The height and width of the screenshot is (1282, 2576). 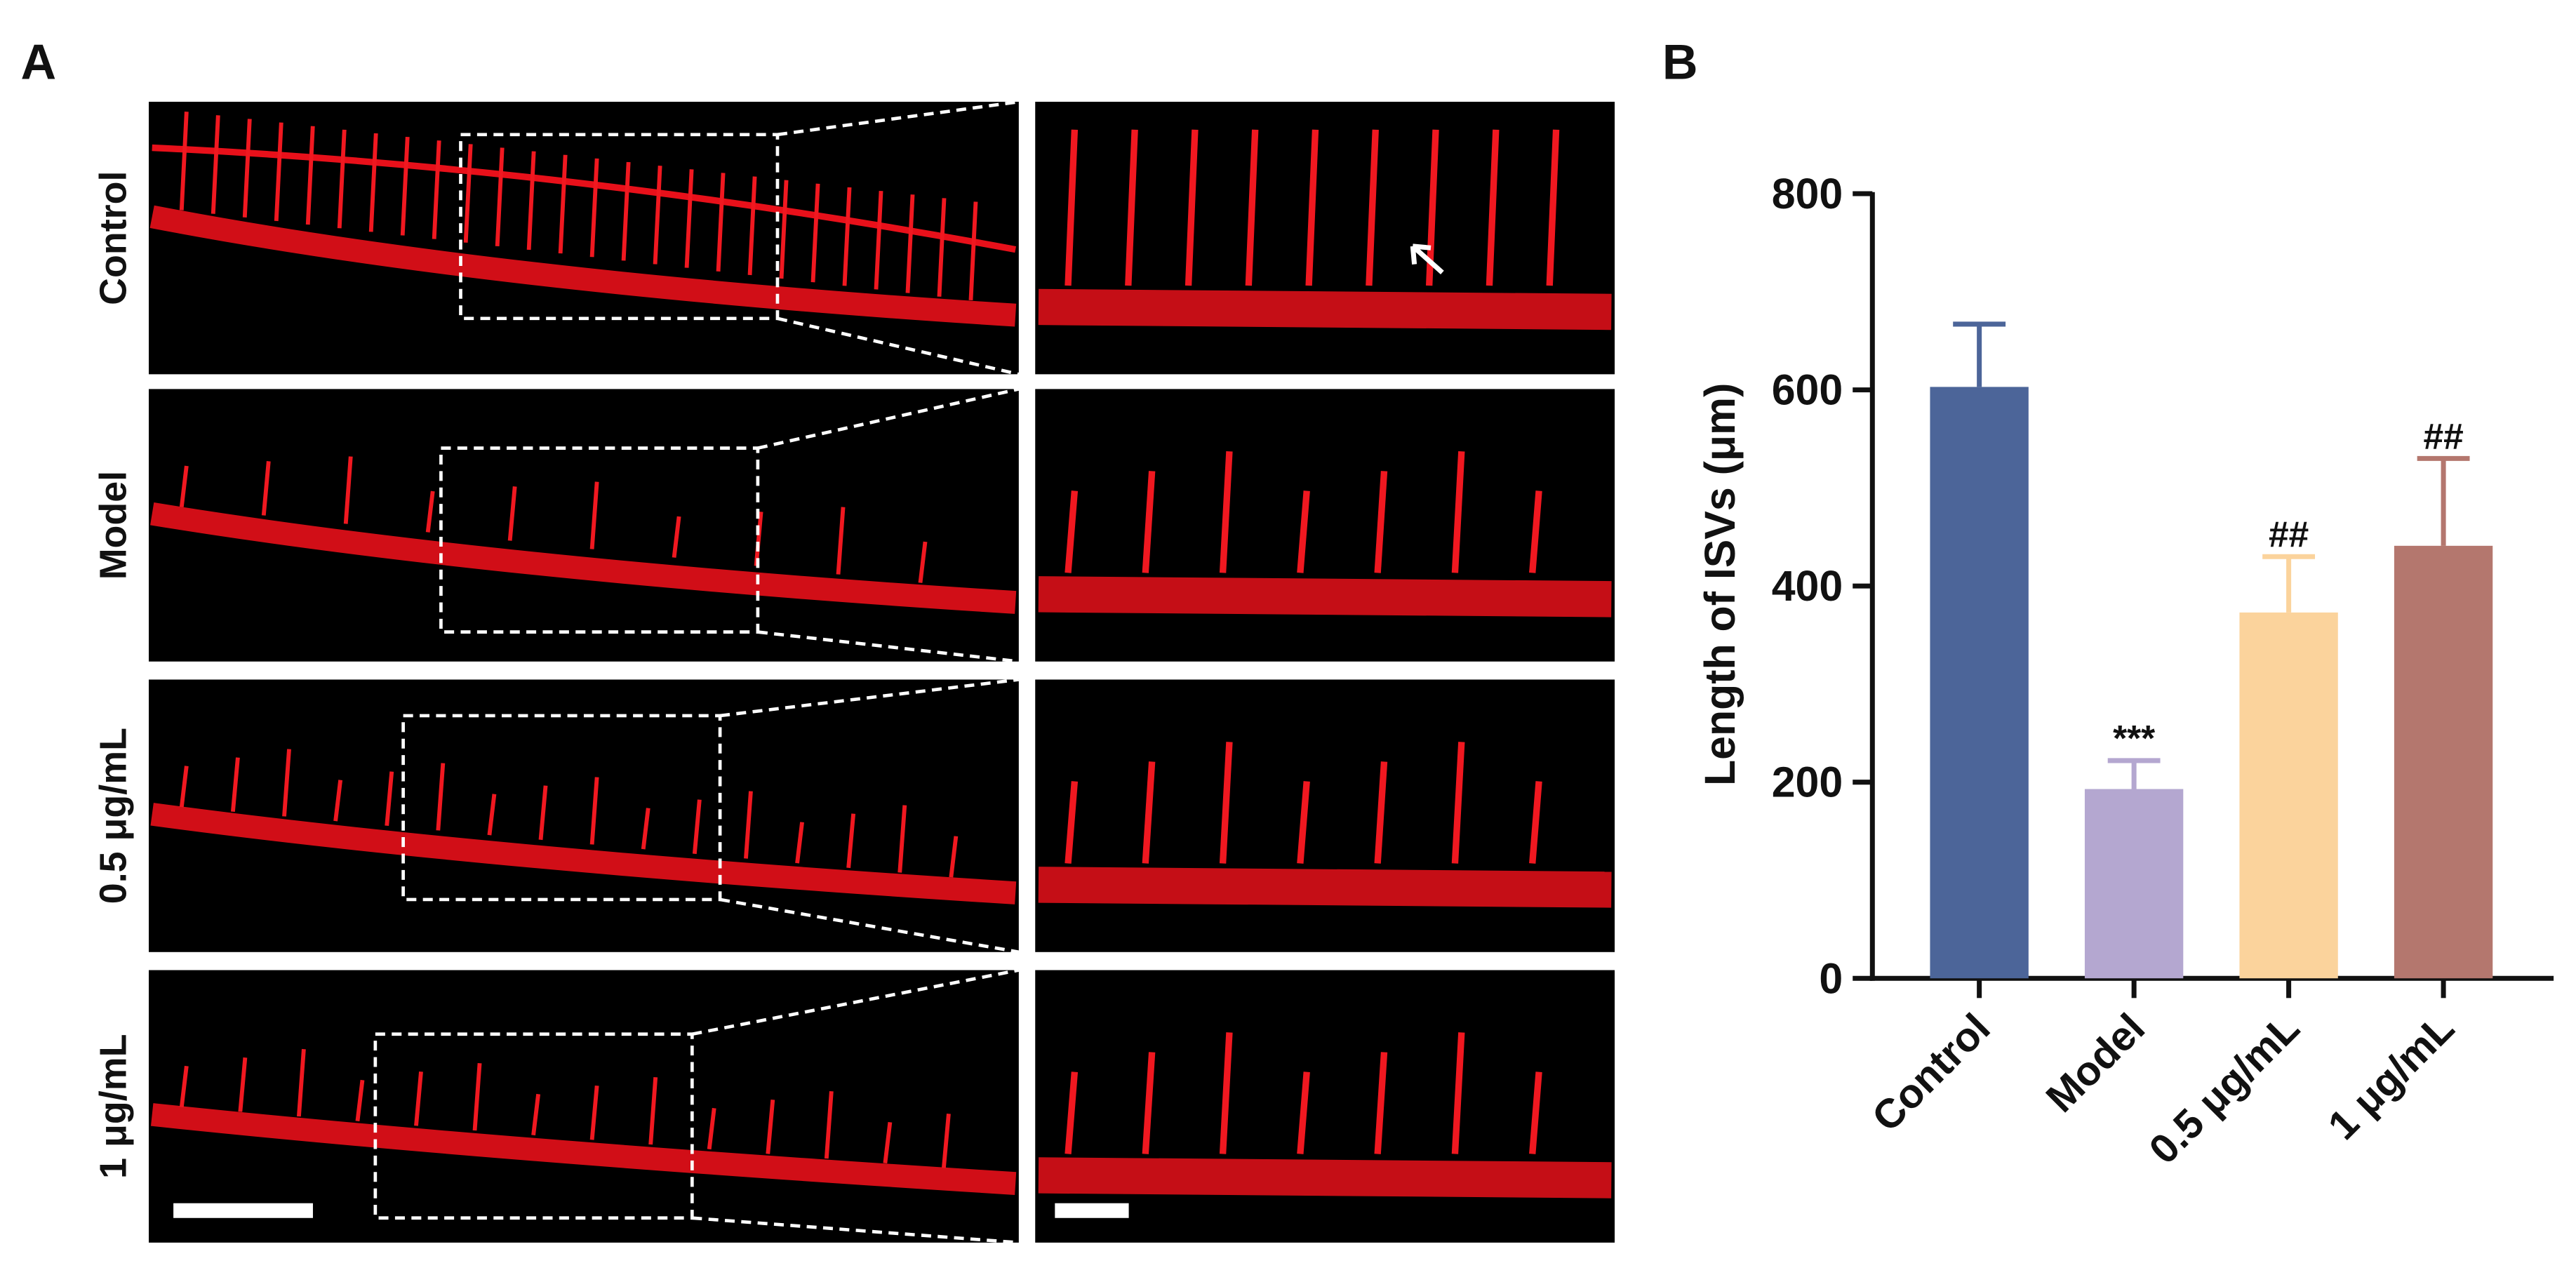 What do you see at coordinates (1680, 61) in the screenshot?
I see `panel-label: B` at bounding box center [1680, 61].